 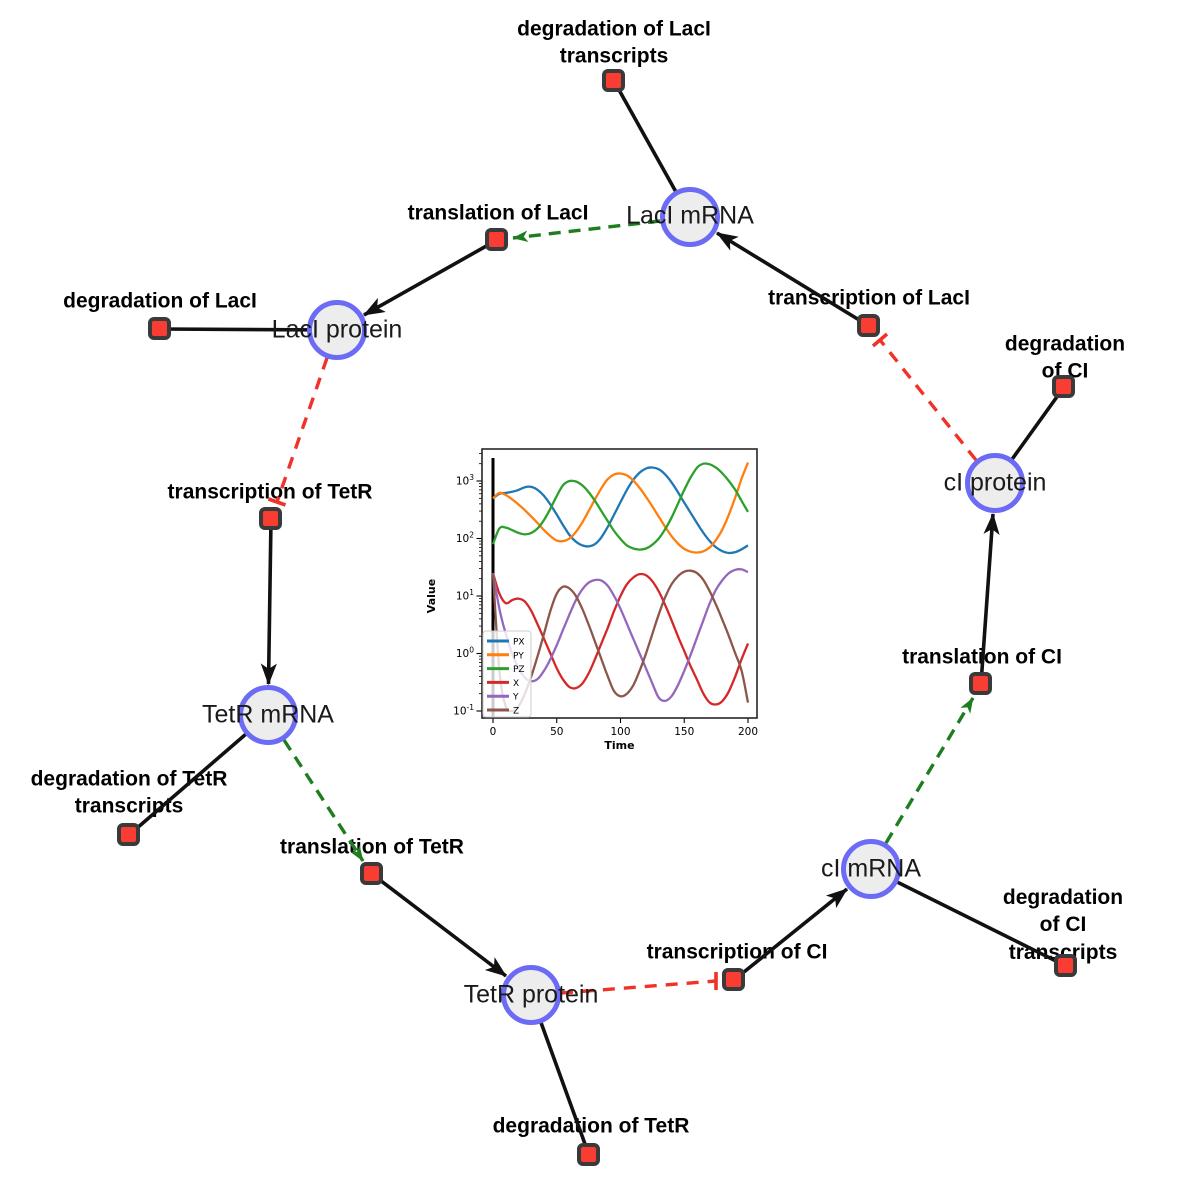 I want to click on svg-text: Y, so click(x=515, y=698).